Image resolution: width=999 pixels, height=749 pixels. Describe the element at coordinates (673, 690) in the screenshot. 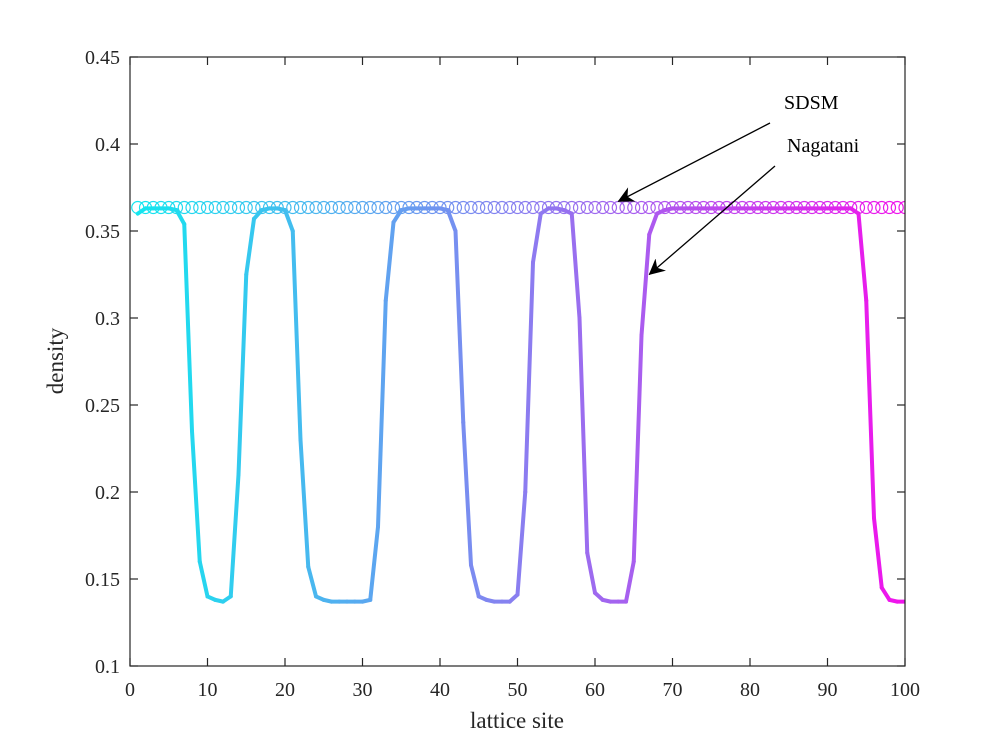

I see `x-tick-label: 70` at that location.